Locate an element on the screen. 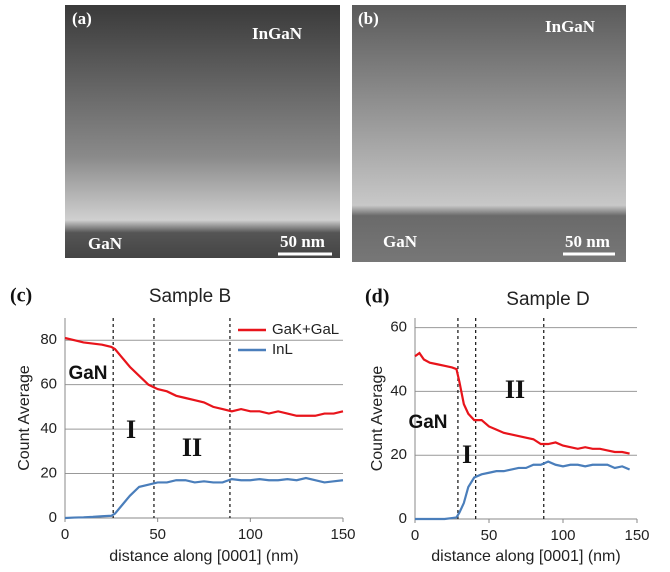 This screenshot has height=572, width=670. chart-title: Sample D is located at coordinates (547, 299).